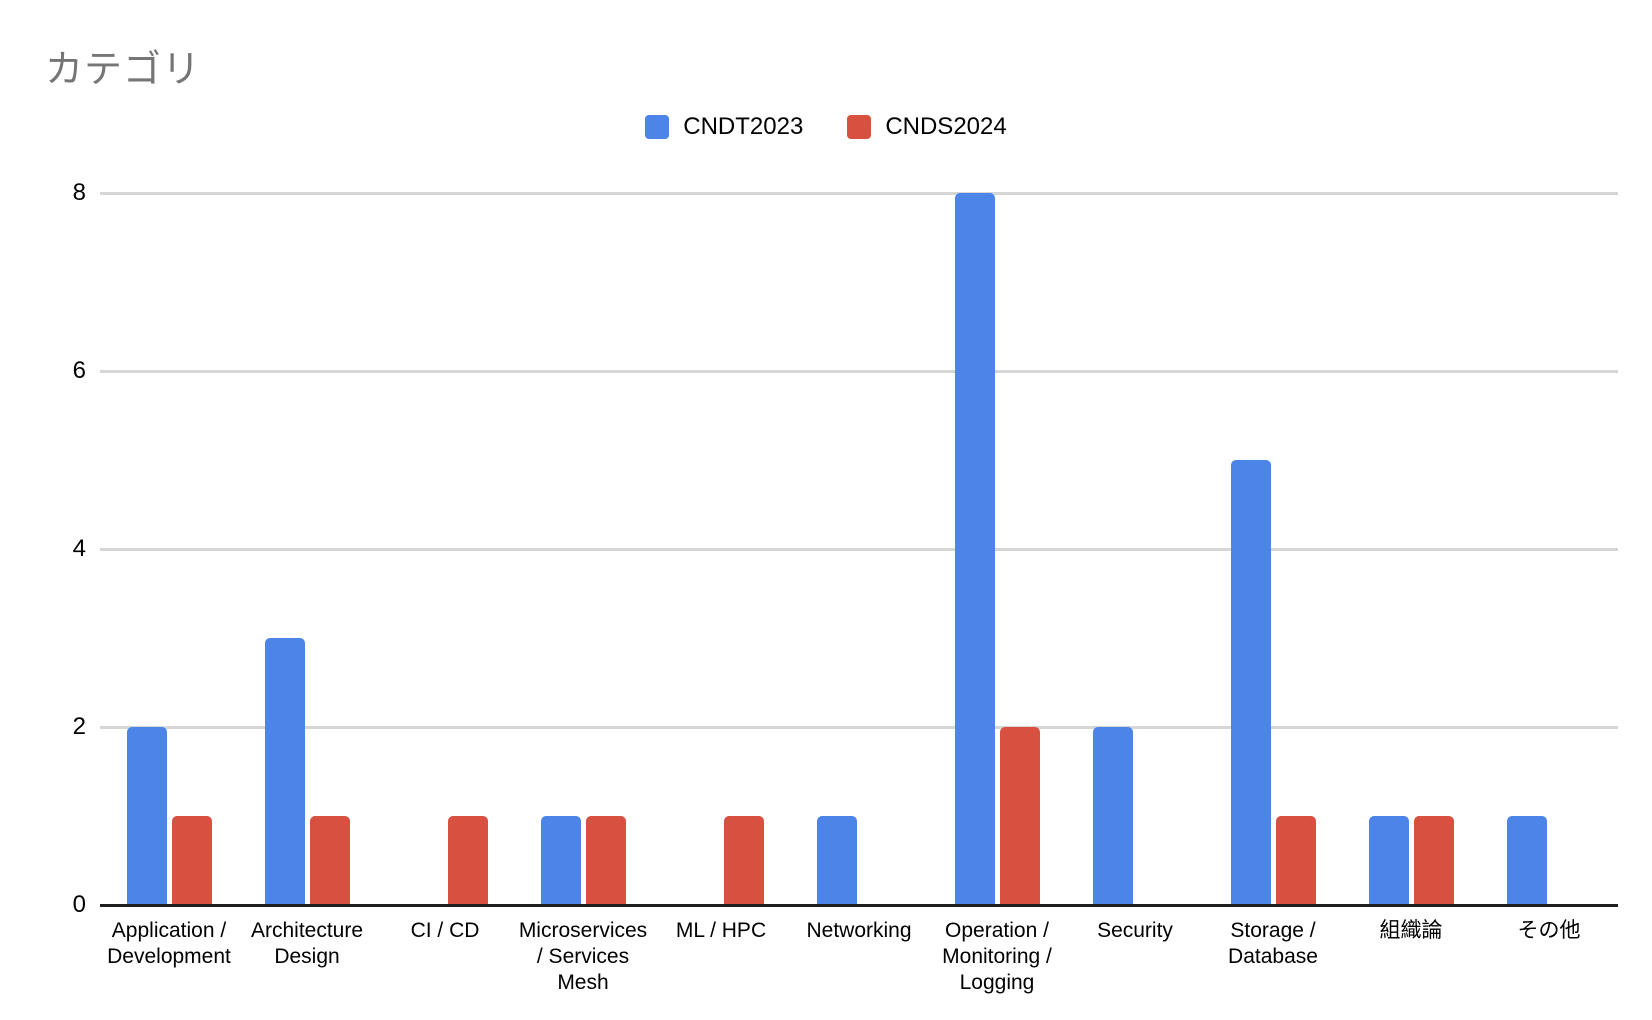 This screenshot has height=1020, width=1652. I want to click on y-tick-label-4: 4, so click(79, 548).